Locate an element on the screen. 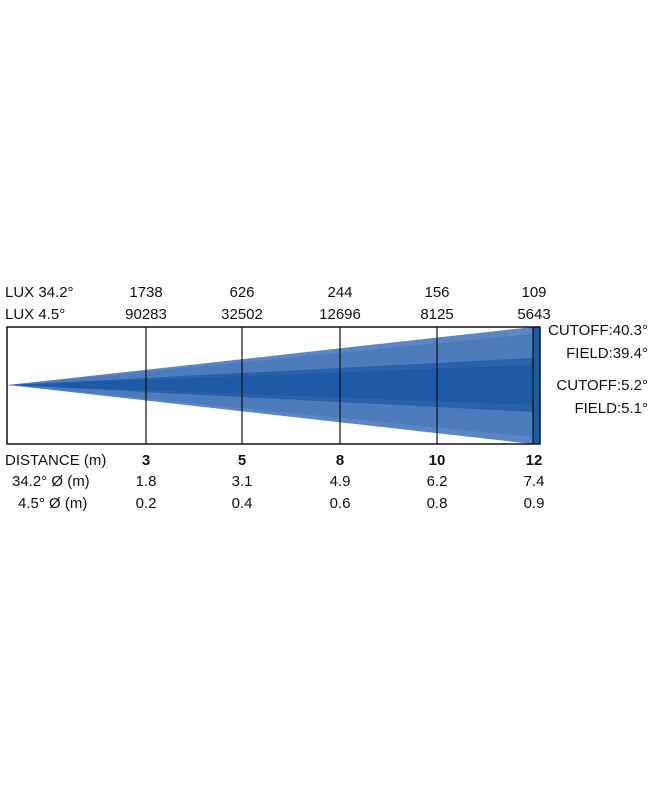 This screenshot has height=794, width=650. diameter-value: 6.2 is located at coordinates (437, 481).